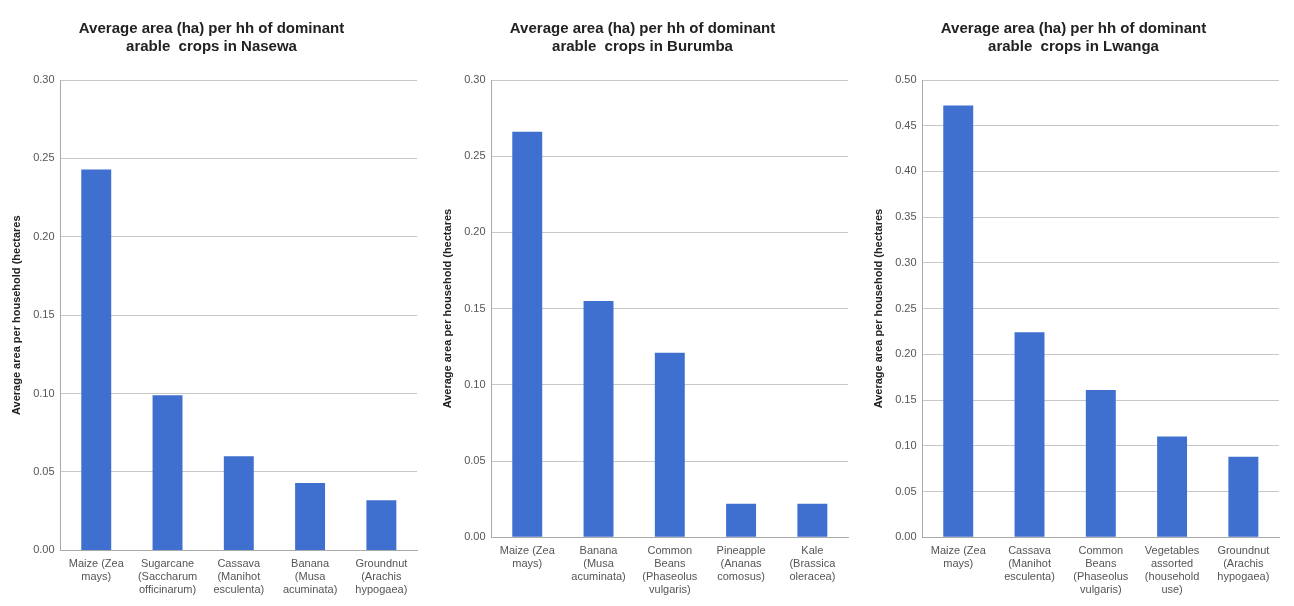 The width and height of the screenshot is (1294, 606). Describe the element at coordinates (906, 170) in the screenshot. I see `y-tick-label: 0.40` at that location.